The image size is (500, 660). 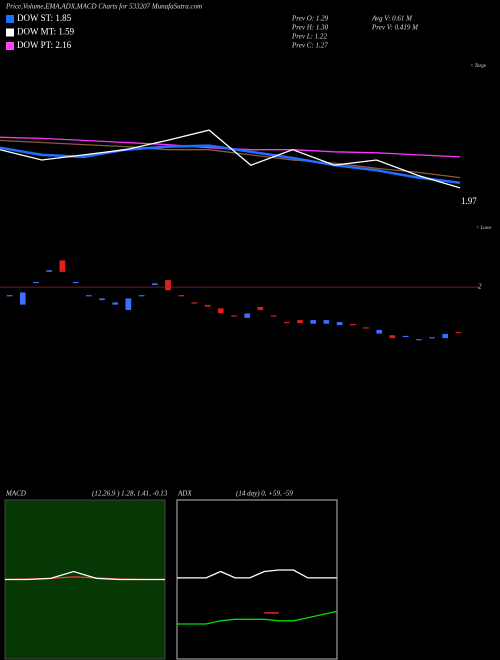 What do you see at coordinates (184, 494) in the screenshot?
I see `adx-title: ADX` at bounding box center [184, 494].